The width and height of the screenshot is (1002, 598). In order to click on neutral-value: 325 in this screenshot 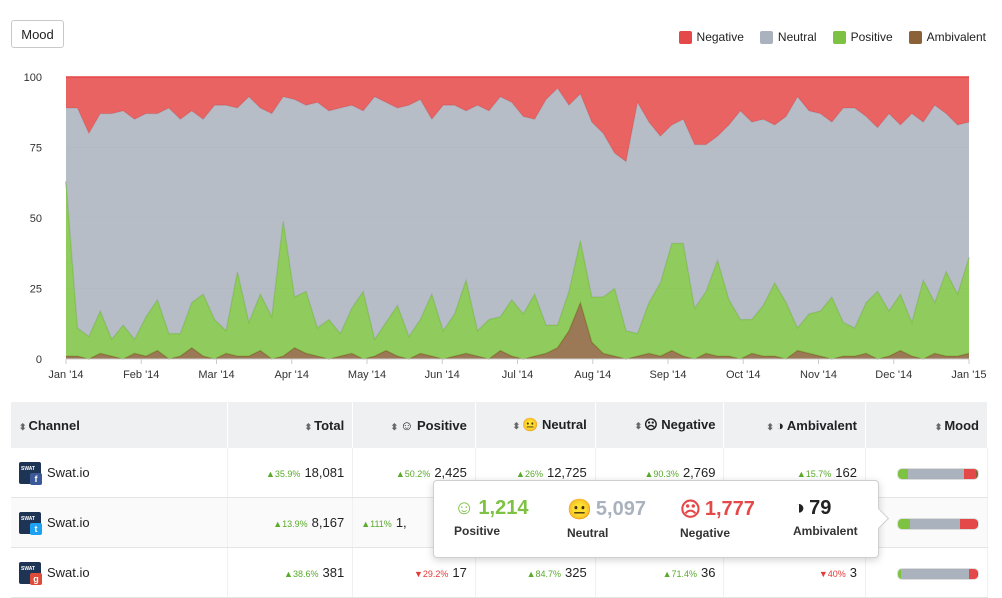, I will do `click(576, 572)`.